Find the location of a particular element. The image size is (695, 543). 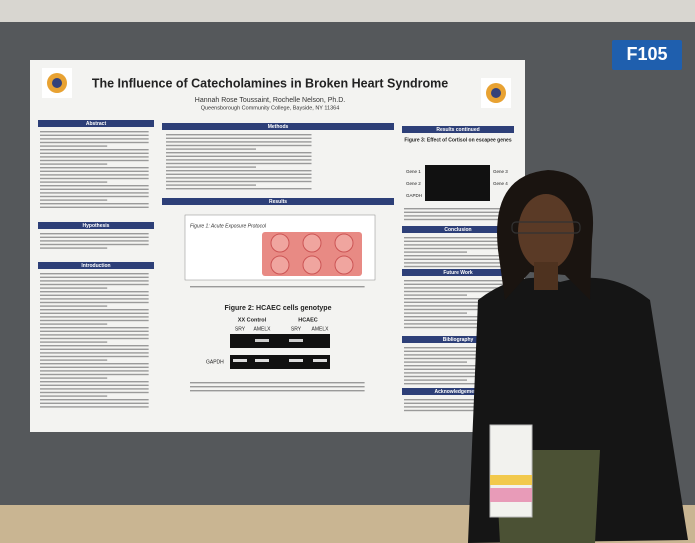

badge is located at coordinates (511, 471).